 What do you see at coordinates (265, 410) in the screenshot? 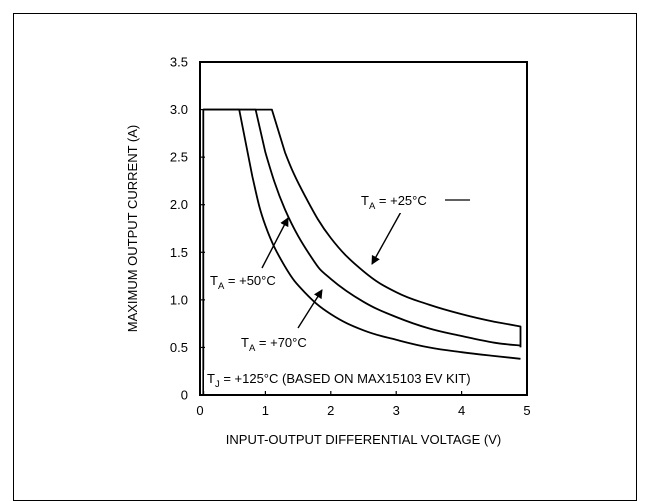
I see `x-tick-label: 1` at bounding box center [265, 410].